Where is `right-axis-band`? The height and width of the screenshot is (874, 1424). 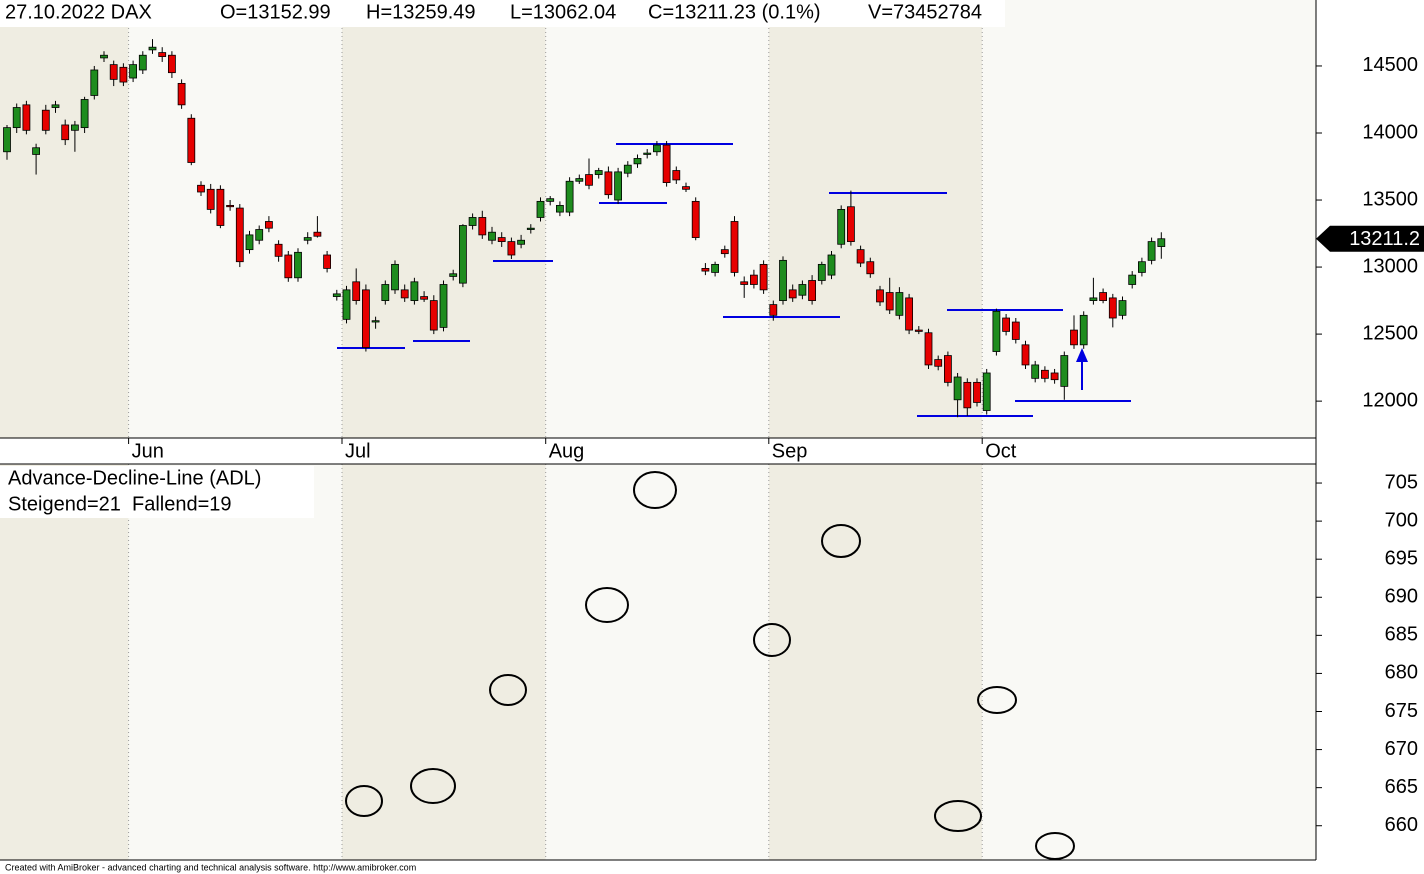 right-axis-band is located at coordinates (1370, 437).